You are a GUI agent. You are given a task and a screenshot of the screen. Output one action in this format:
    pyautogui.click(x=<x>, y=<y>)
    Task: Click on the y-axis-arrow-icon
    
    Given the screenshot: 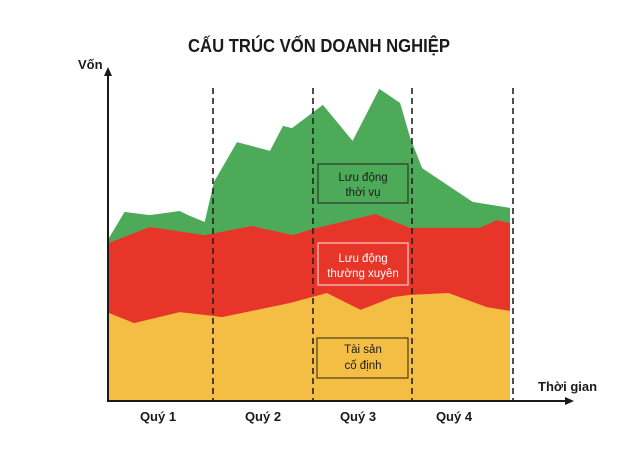 What is the action you would take?
    pyautogui.click(x=108, y=71)
    